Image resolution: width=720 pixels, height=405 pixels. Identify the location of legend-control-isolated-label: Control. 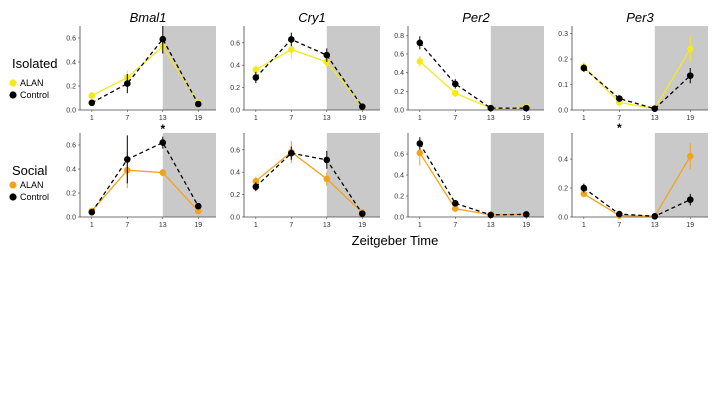
(34, 95).